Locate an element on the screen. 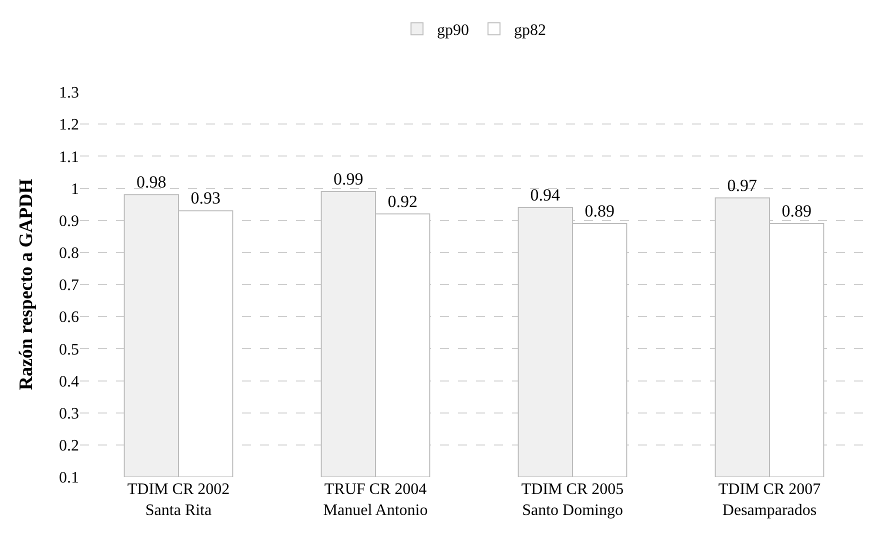 The width and height of the screenshot is (888, 552). data-label: 0.92 is located at coordinates (403, 201).